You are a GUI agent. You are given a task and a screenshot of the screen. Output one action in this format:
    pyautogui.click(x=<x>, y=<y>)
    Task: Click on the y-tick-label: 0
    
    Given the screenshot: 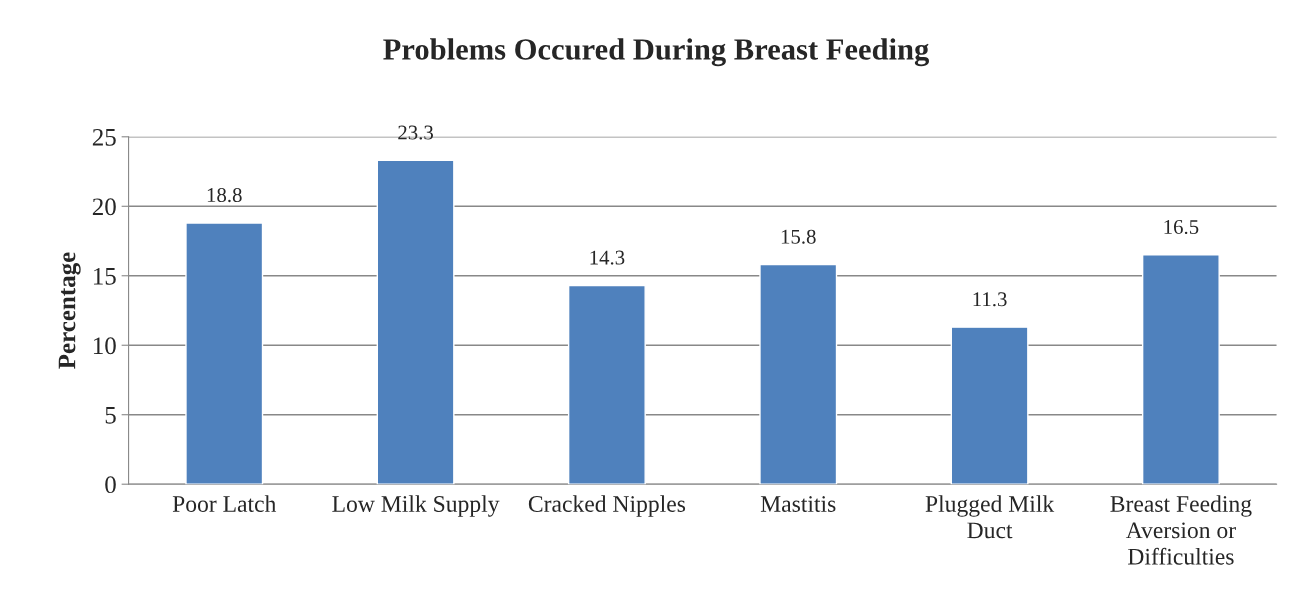 What is the action you would take?
    pyautogui.click(x=110, y=485)
    